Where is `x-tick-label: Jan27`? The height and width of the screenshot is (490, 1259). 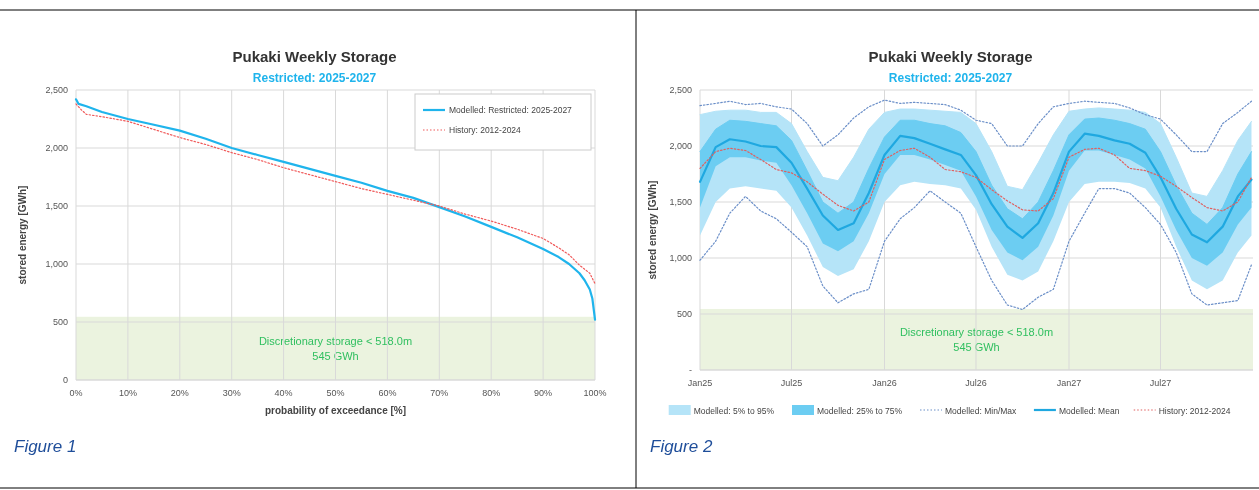 x-tick-label: Jan27 is located at coordinates (1069, 383).